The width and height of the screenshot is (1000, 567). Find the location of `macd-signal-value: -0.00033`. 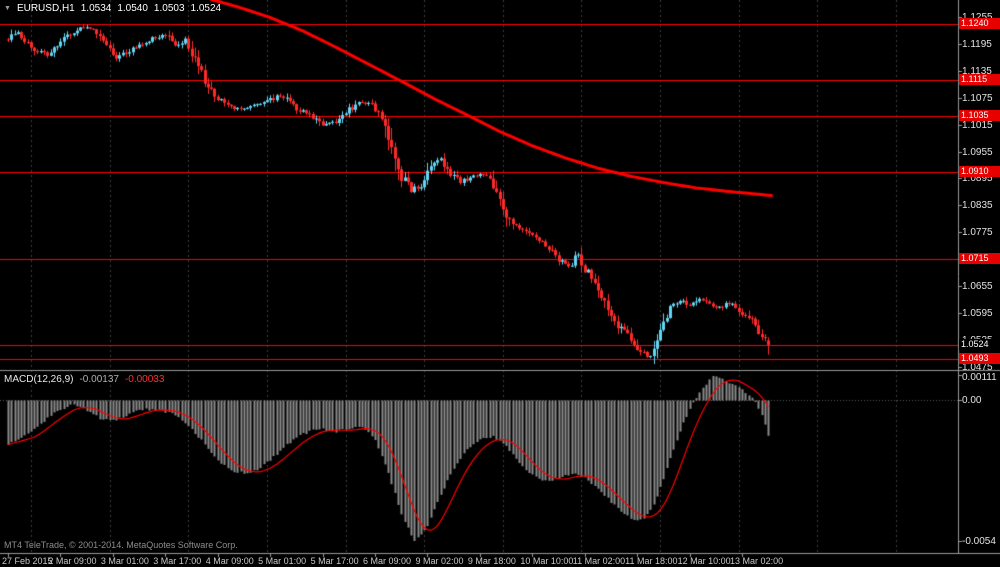

macd-signal-value: -0.00033 is located at coordinates (144, 379).